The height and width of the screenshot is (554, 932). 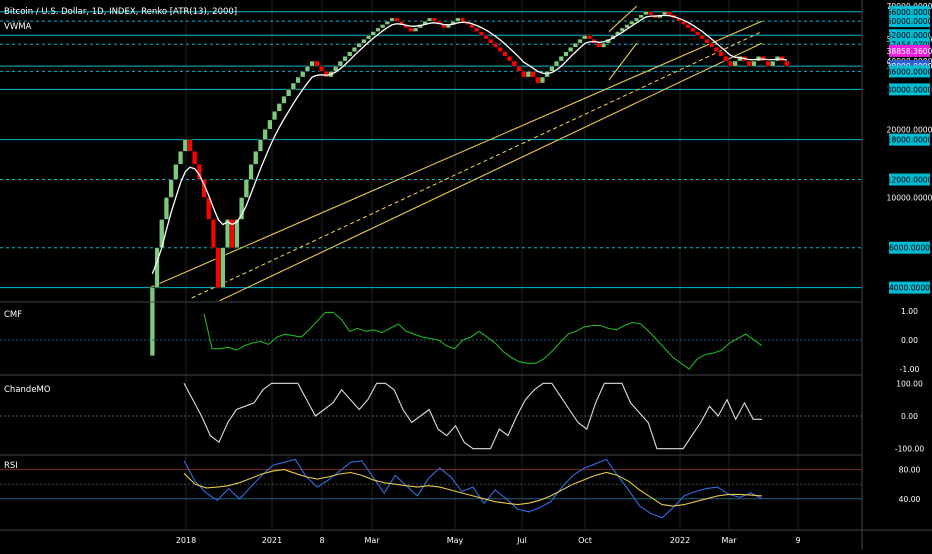 What do you see at coordinates (909, 340) in the screenshot?
I see `cmf-tick-1: 0.00` at bounding box center [909, 340].